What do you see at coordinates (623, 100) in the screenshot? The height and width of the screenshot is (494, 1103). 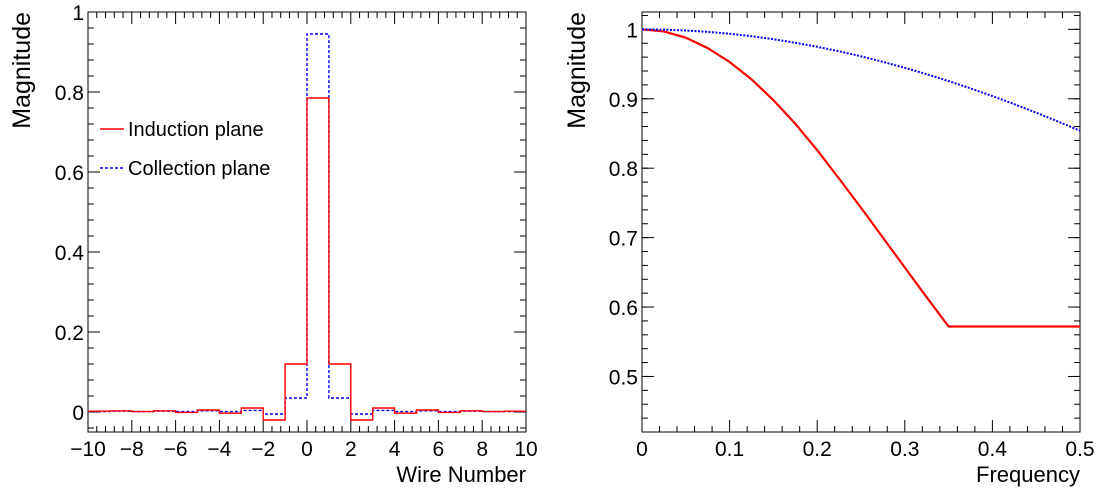 I see `y-tick-label: 0.9` at bounding box center [623, 100].